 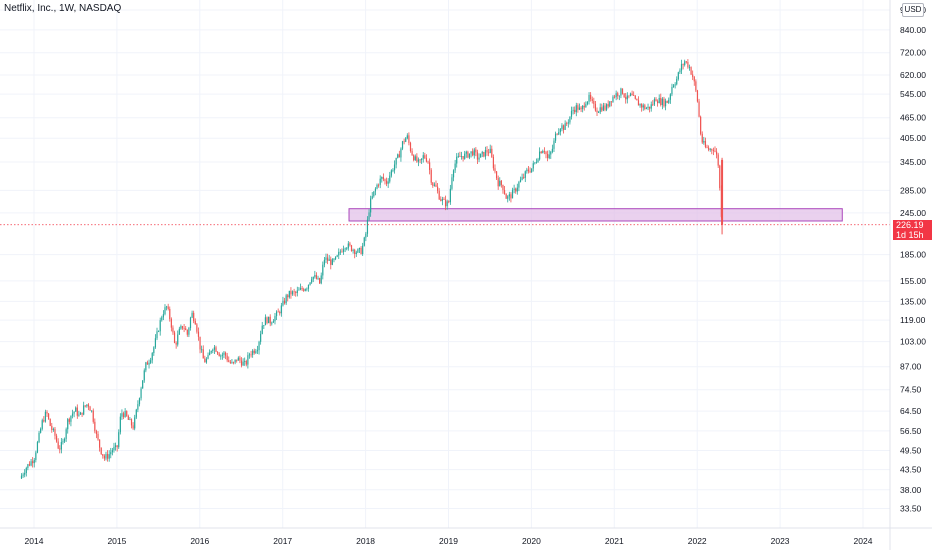 I want to click on y-tick-label: 43.50, so click(x=911, y=470).